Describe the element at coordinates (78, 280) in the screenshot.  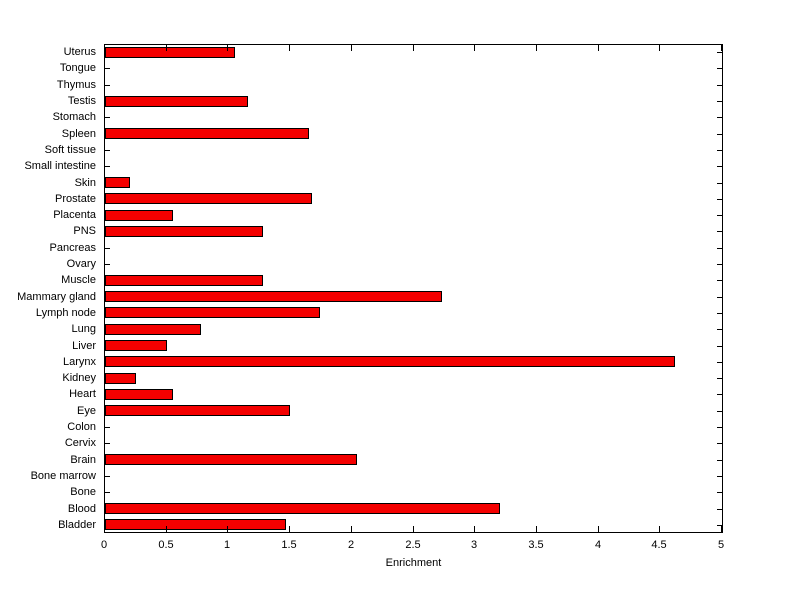
I see `y-tick-label: Muscle` at that location.